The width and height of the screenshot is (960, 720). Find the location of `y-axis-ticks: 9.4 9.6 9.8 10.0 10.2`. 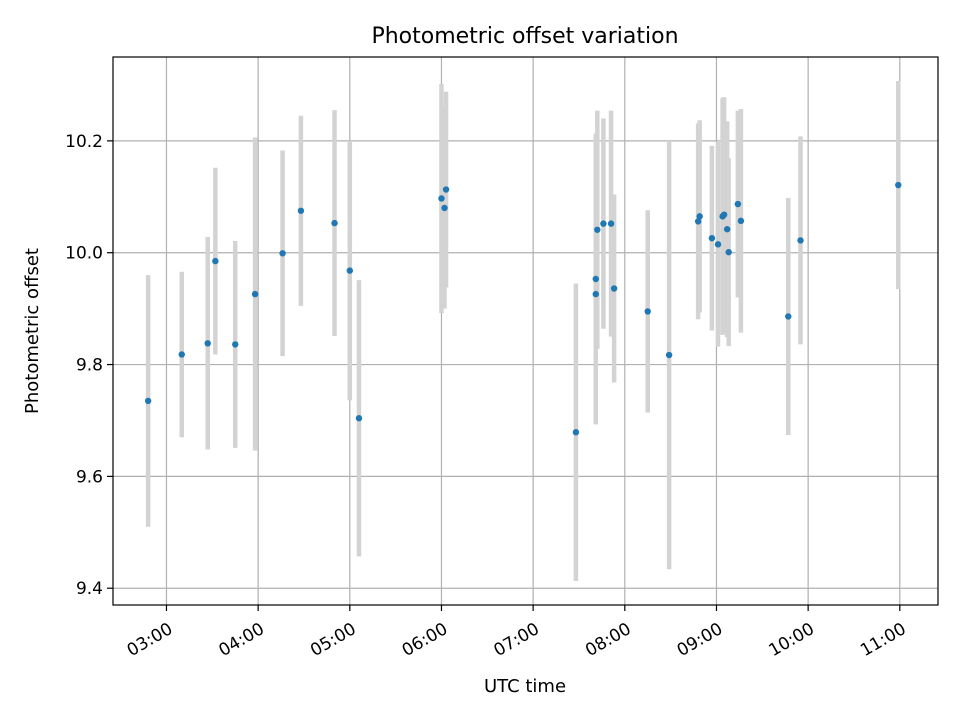

y-axis-ticks: 9.4 9.6 9.8 10.0 10.2 is located at coordinates (89, 365).